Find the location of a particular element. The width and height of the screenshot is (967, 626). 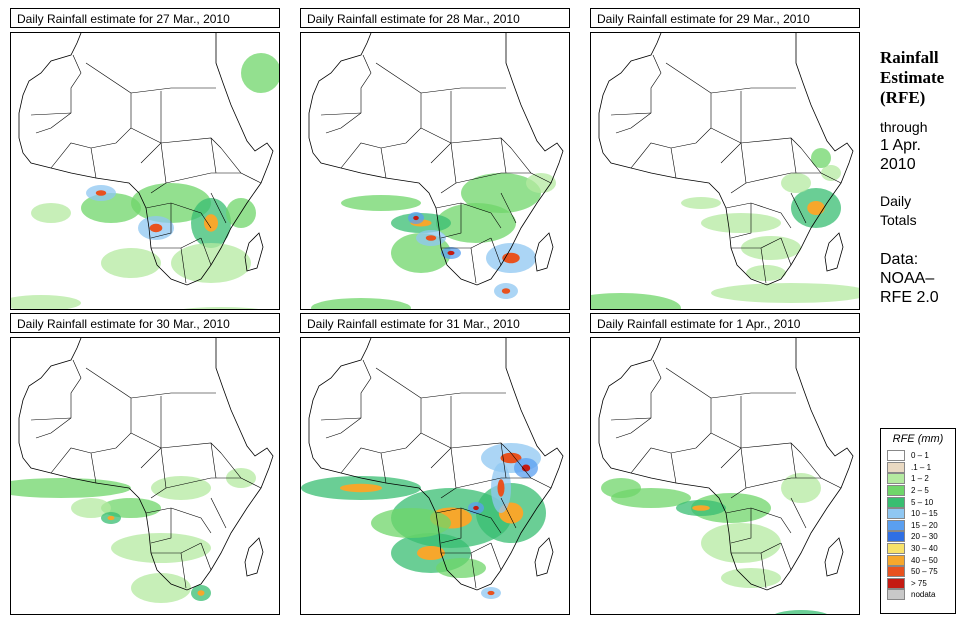

map-area is located at coordinates (725, 476).